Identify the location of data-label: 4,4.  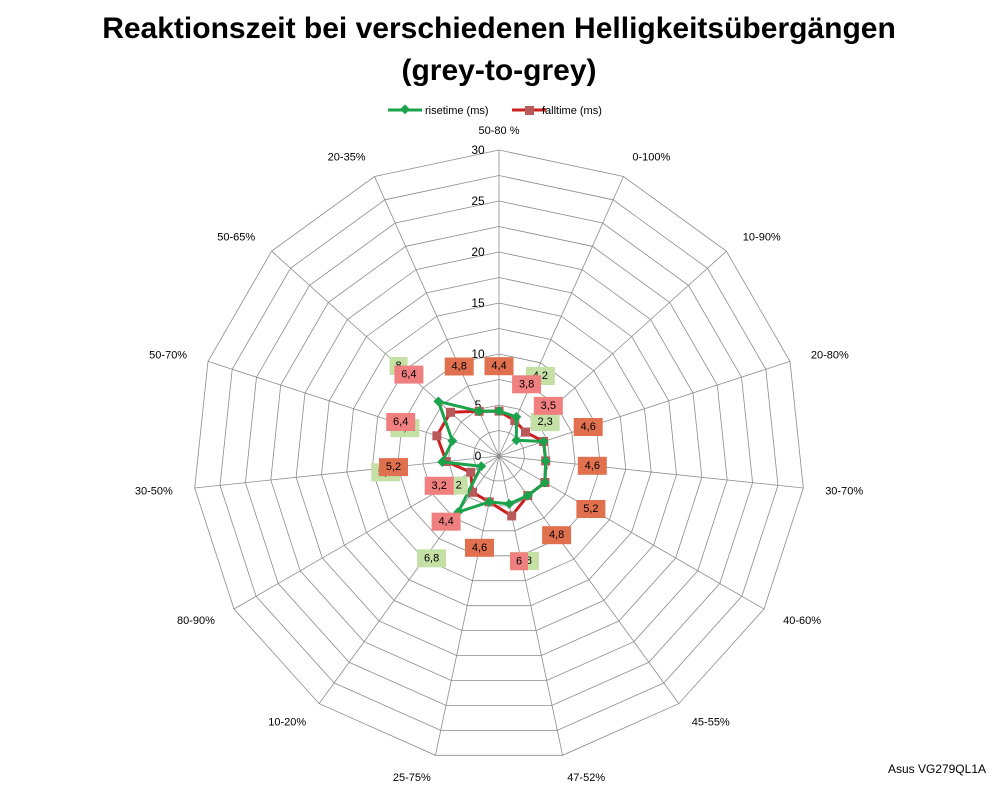
(445, 522).